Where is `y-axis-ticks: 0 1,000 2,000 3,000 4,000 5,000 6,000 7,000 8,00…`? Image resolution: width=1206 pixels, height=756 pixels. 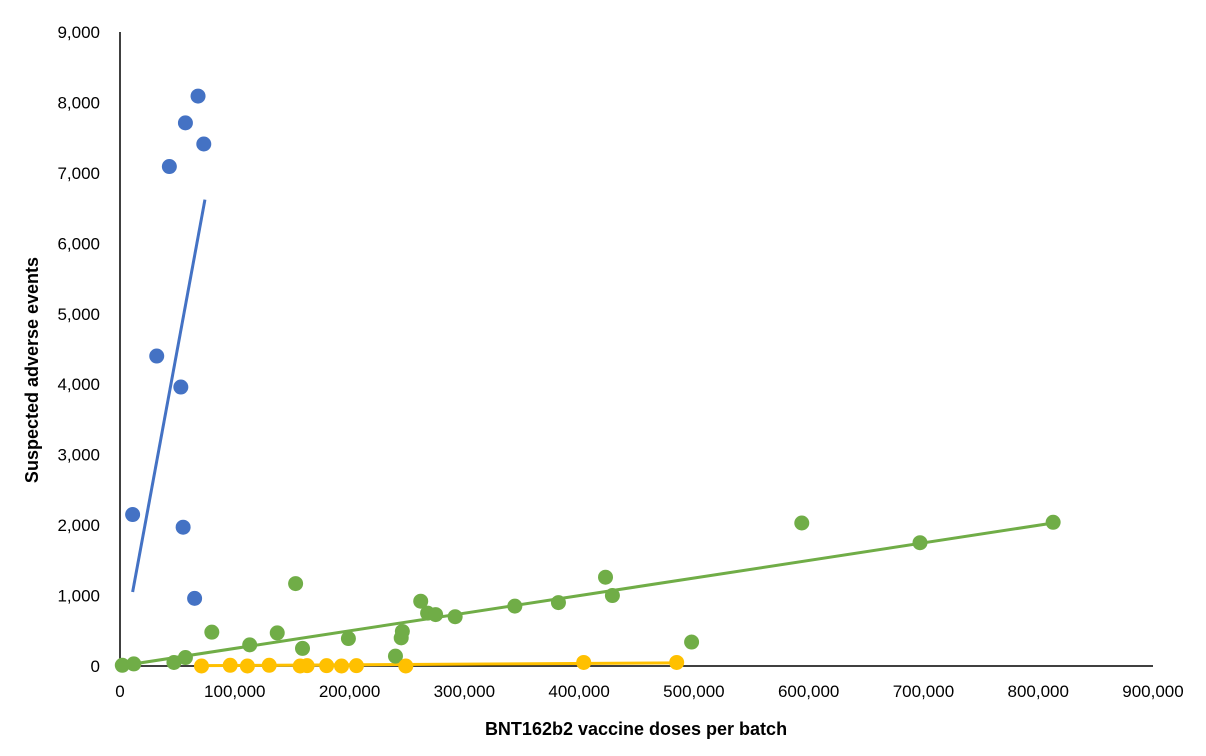
y-axis-ticks: 0 1,000 2,000 3,000 4,000 5,000 6,000 7,000 8,00… is located at coordinates (78, 349).